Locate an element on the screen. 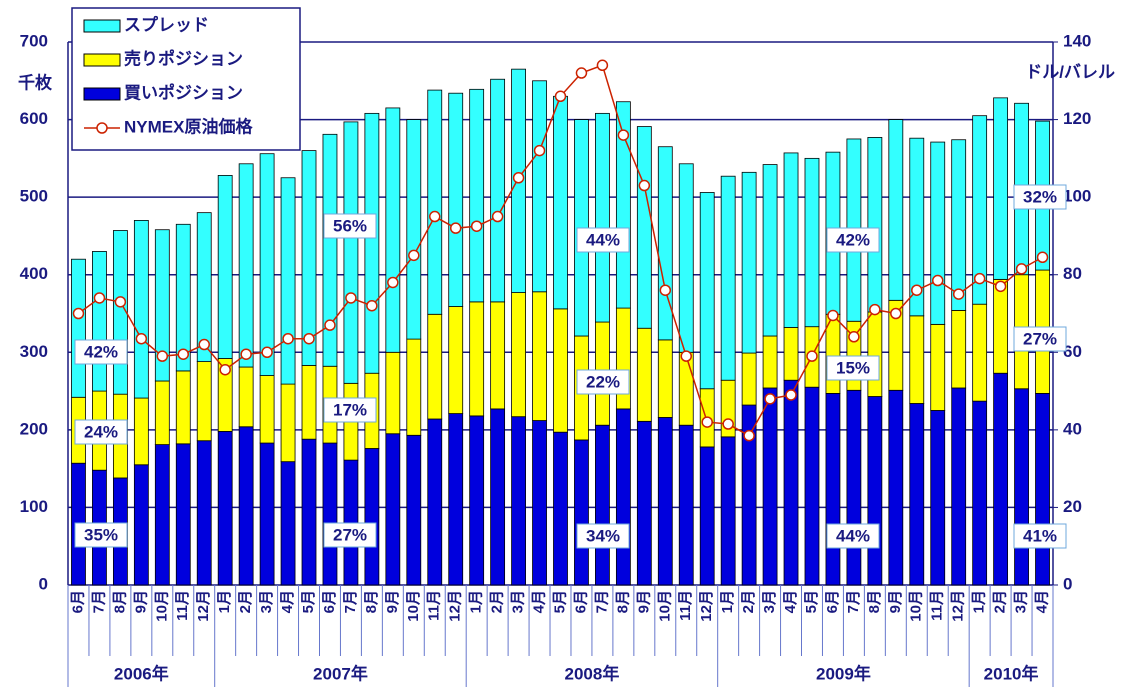 The width and height of the screenshot is (1121, 687). annotation: 44% is located at coordinates (603, 239).